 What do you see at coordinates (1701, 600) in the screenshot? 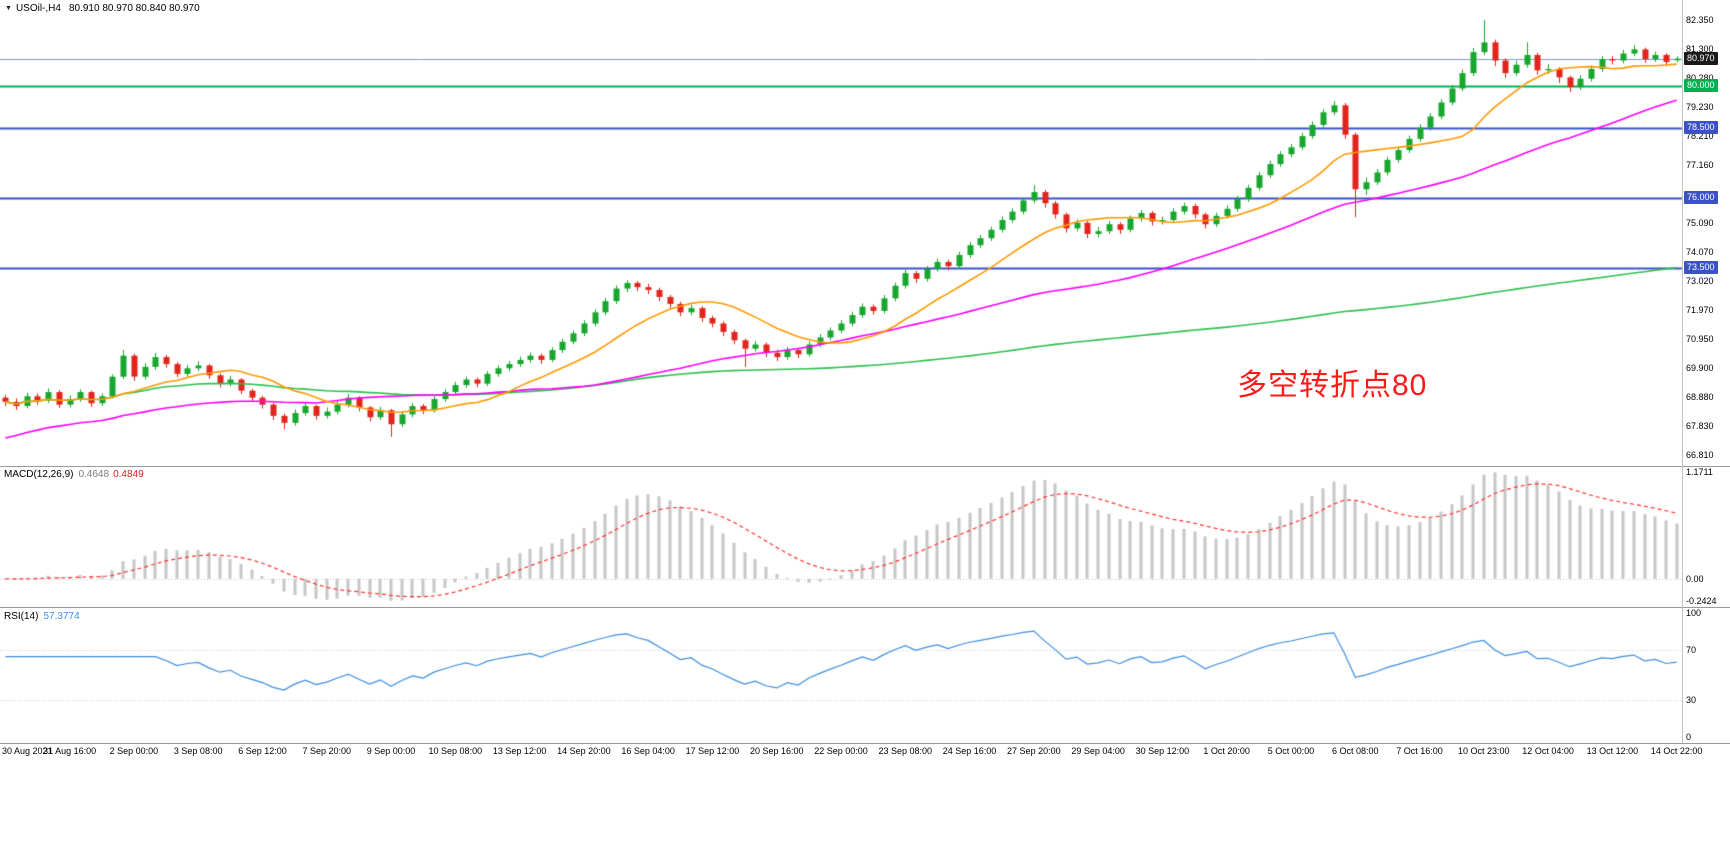
I see `macd-axis-label: -0.2424` at bounding box center [1701, 600].